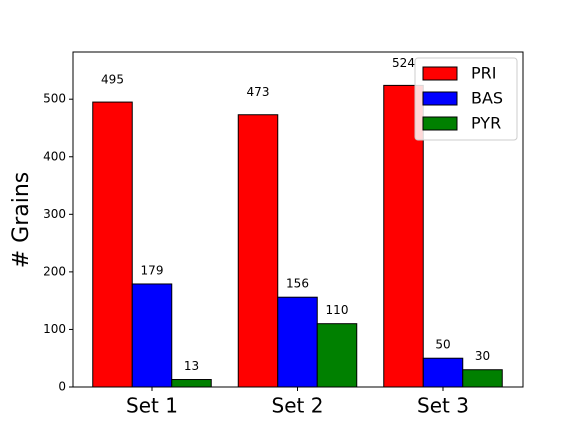 This screenshot has width=581, height=436. Describe the element at coordinates (403, 63) in the screenshot. I see `data-label: 524` at that location.